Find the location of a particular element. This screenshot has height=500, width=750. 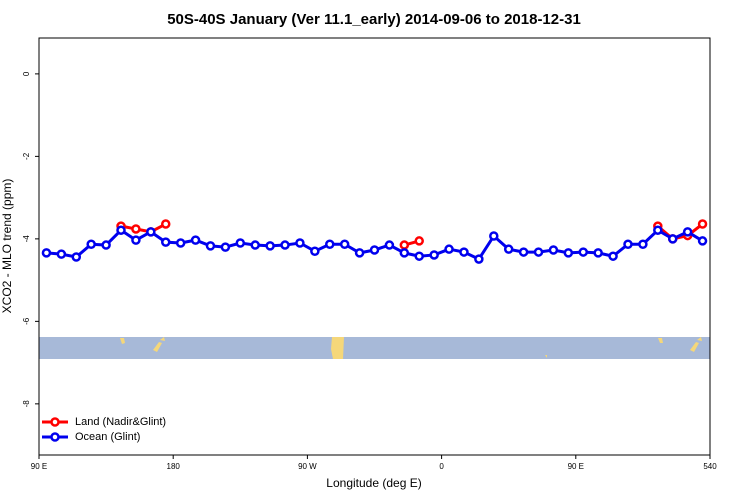

y-tick-label: -6 is located at coordinates (26, 321).